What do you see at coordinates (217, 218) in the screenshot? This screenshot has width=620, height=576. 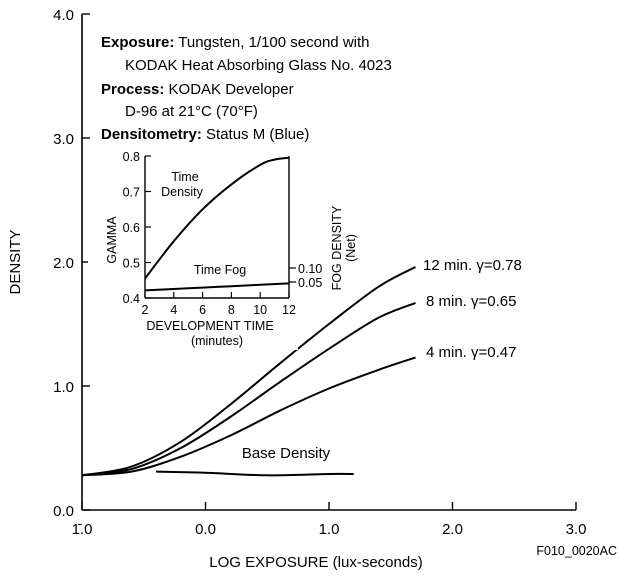 I see `inset-series-time-density` at bounding box center [217, 218].